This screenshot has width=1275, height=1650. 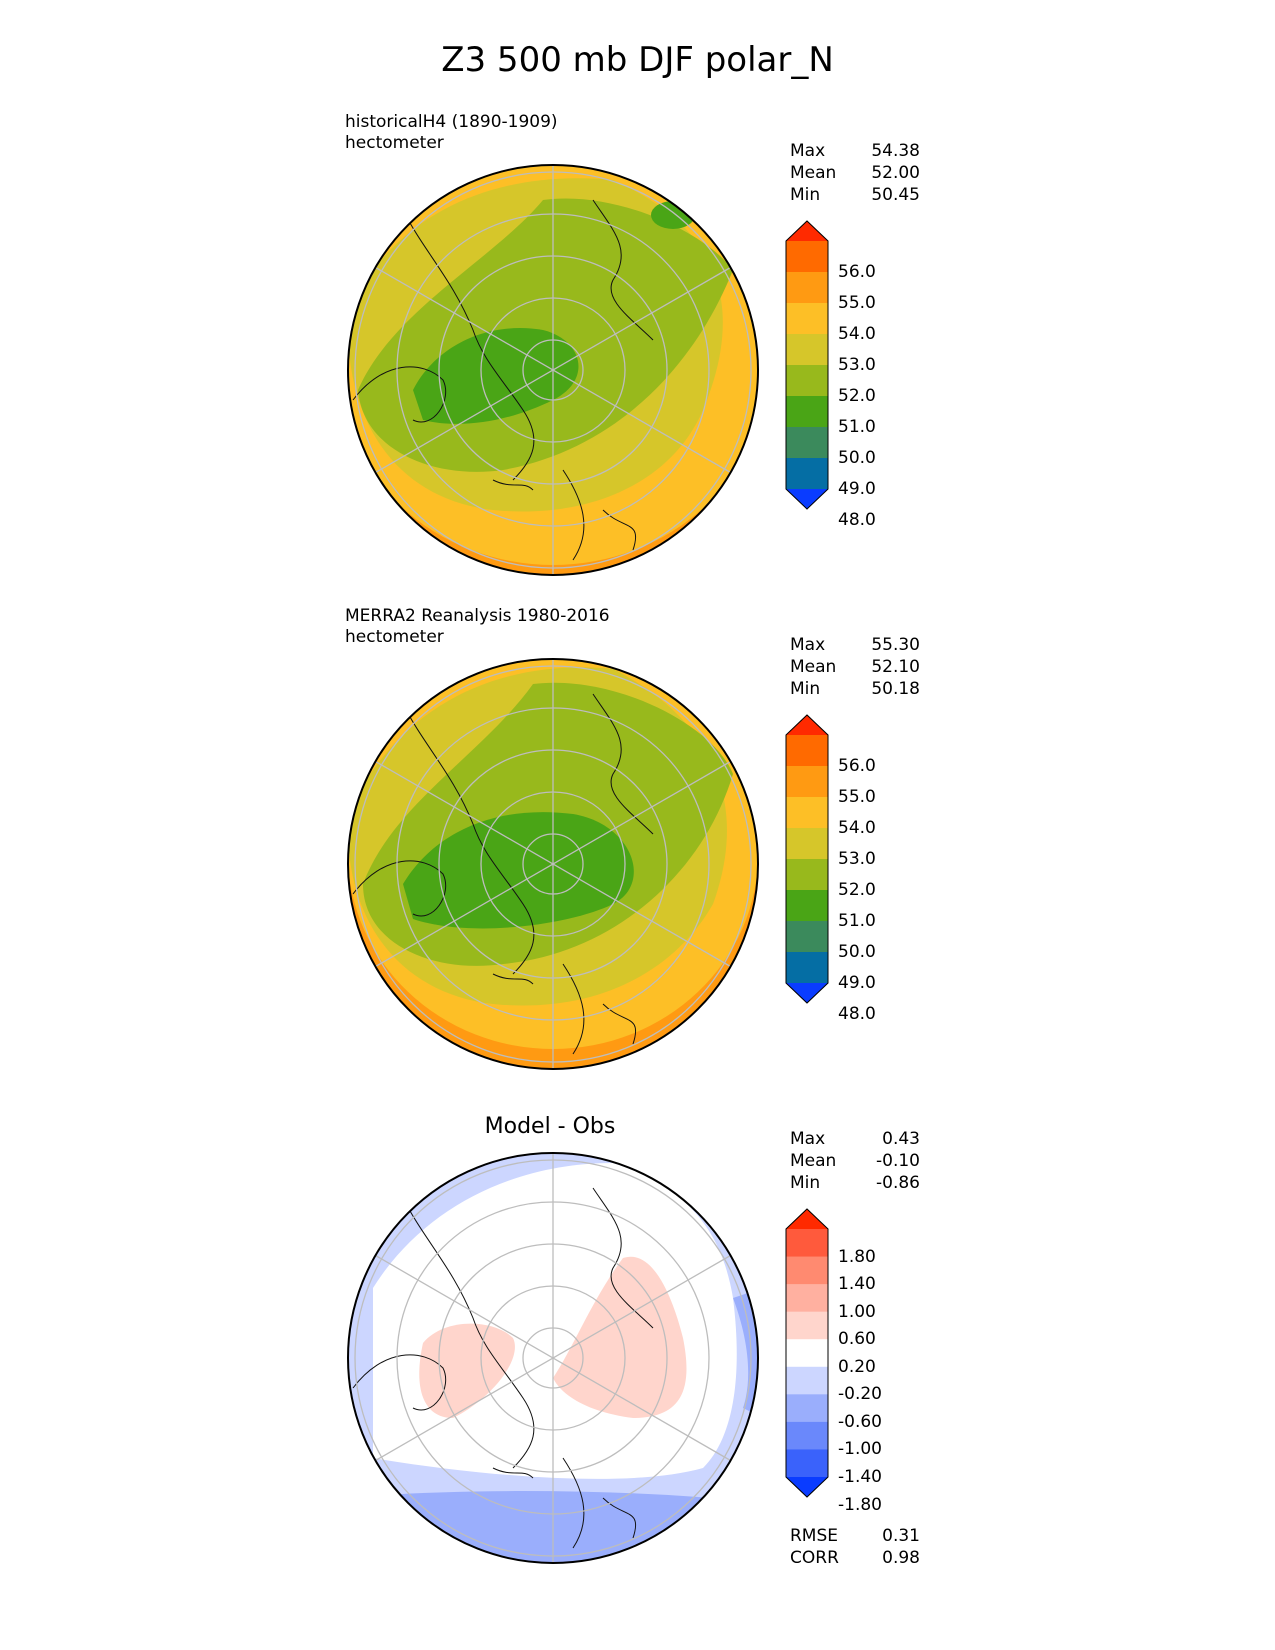 What do you see at coordinates (895, 151) in the screenshot?
I see `stat-value: 54.38` at bounding box center [895, 151].